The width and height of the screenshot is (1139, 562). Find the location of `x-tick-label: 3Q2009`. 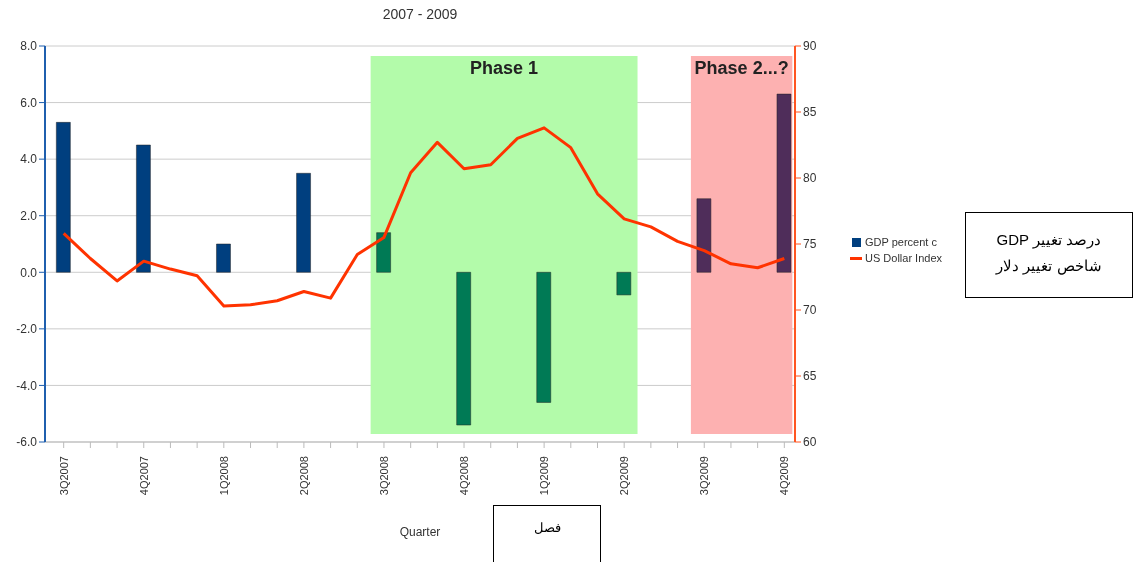

x-tick-label: 3Q2009 is located at coordinates (704, 476).